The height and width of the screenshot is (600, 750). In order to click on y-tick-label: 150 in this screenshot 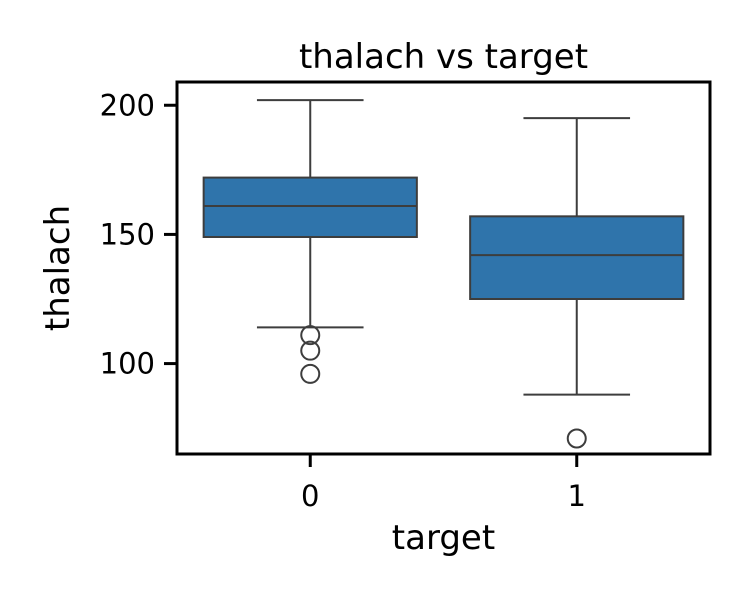, I will do `click(127, 234)`.